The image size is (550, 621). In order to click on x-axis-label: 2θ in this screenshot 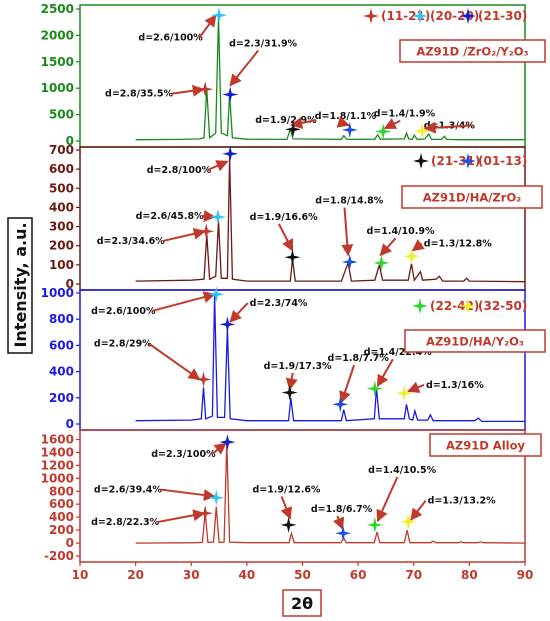, I will do `click(302, 603)`.